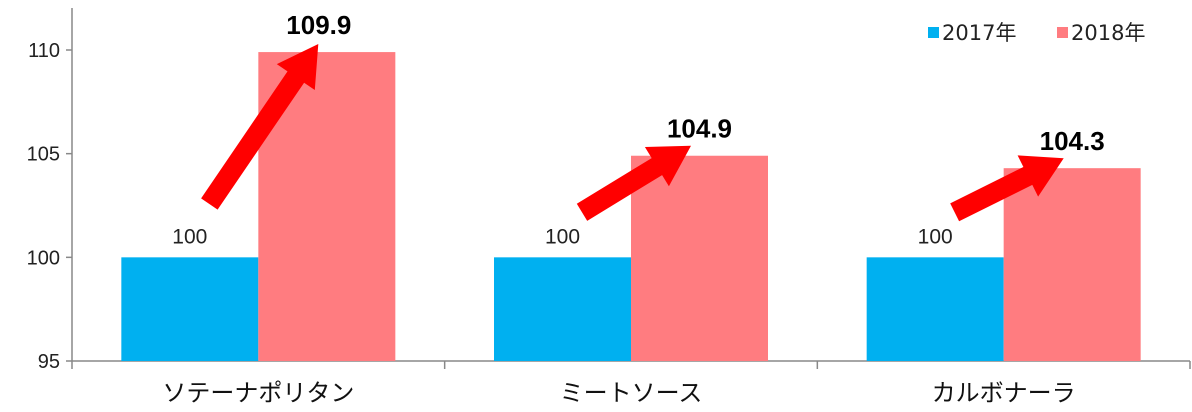  I want to click on data-label-2018: 109.9, so click(318, 25).